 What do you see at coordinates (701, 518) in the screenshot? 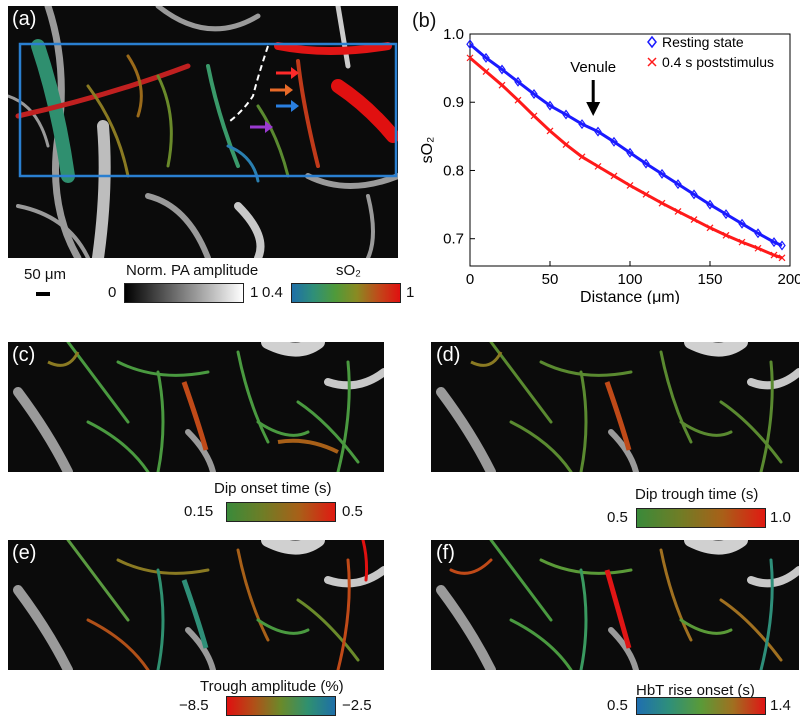
I see `d-colorbar` at bounding box center [701, 518].